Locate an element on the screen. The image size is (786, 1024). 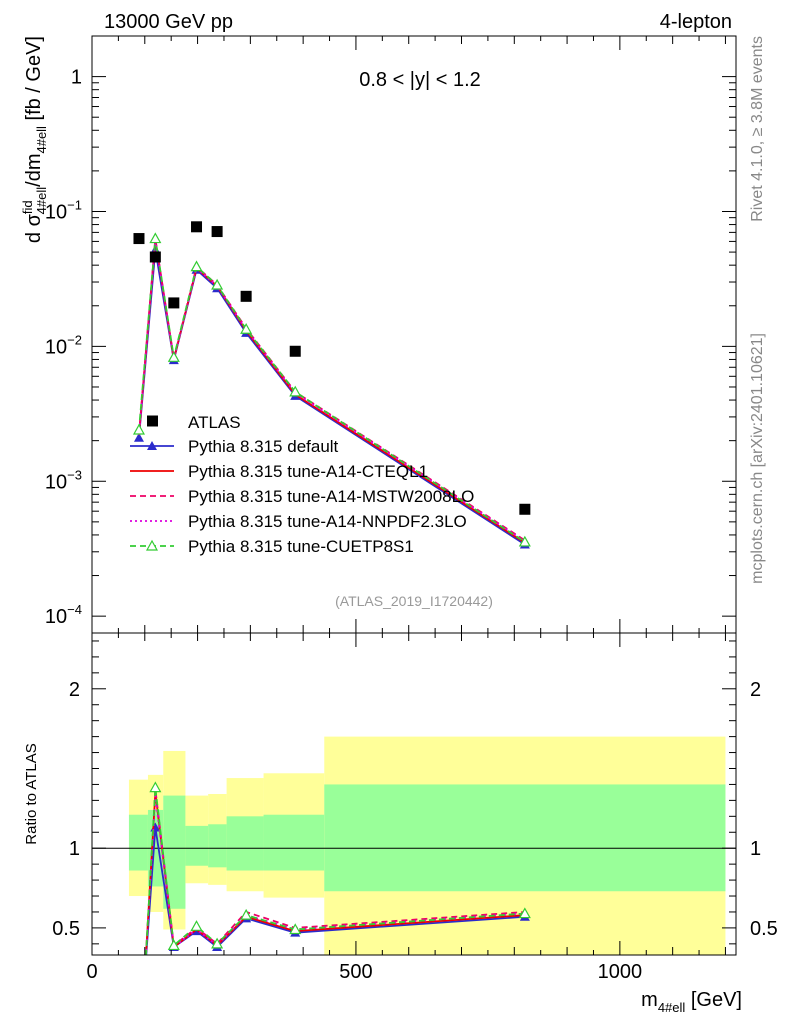
energy-label: 13000 GeV pp is located at coordinates (168, 22).